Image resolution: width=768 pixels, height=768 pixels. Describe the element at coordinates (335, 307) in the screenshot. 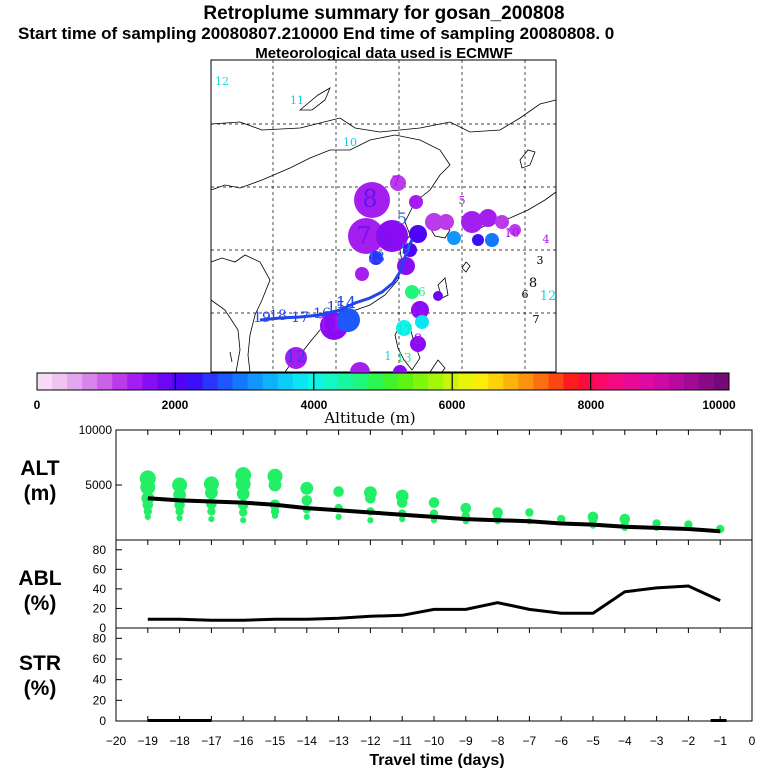

I see `plume-day-label: 15` at that location.